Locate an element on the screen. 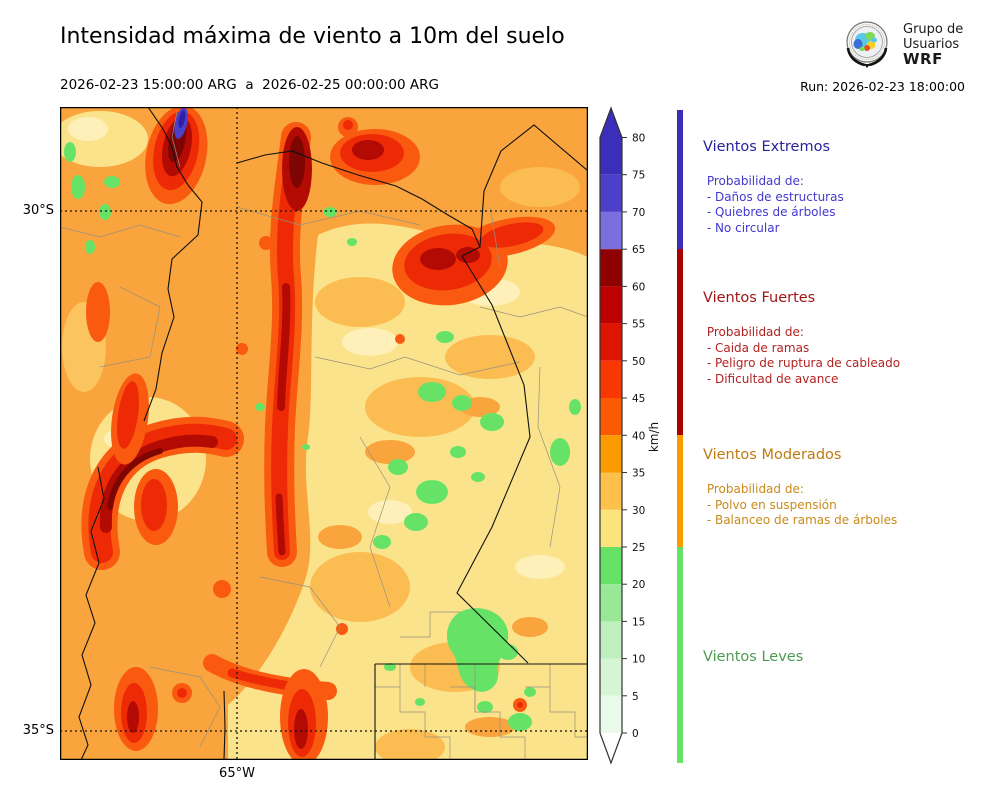 The image size is (1000, 800). lon-label-65w: 65°W is located at coordinates (237, 773).